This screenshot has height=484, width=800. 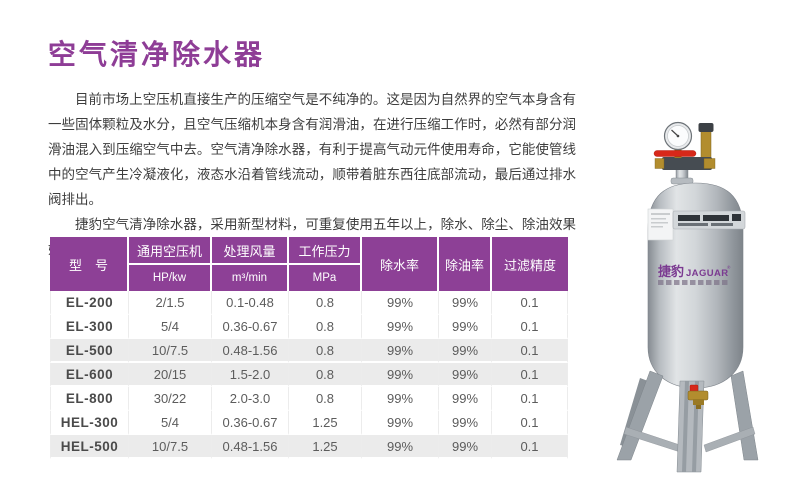 What do you see at coordinates (687, 297) in the screenshot?
I see `product-photo-air-dryer-tank: 捷豹 JAGUAR ®` at bounding box center [687, 297].